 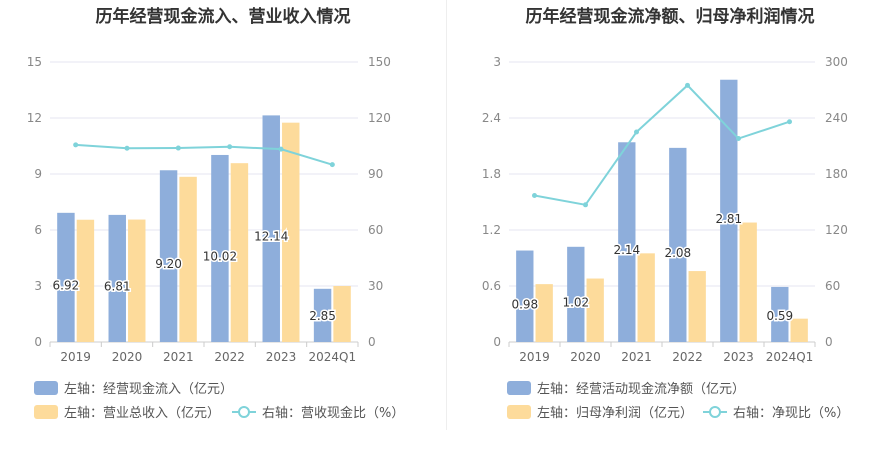 What do you see at coordinates (524, 304) in the screenshot?
I see `data-label: 0.98` at bounding box center [524, 304].